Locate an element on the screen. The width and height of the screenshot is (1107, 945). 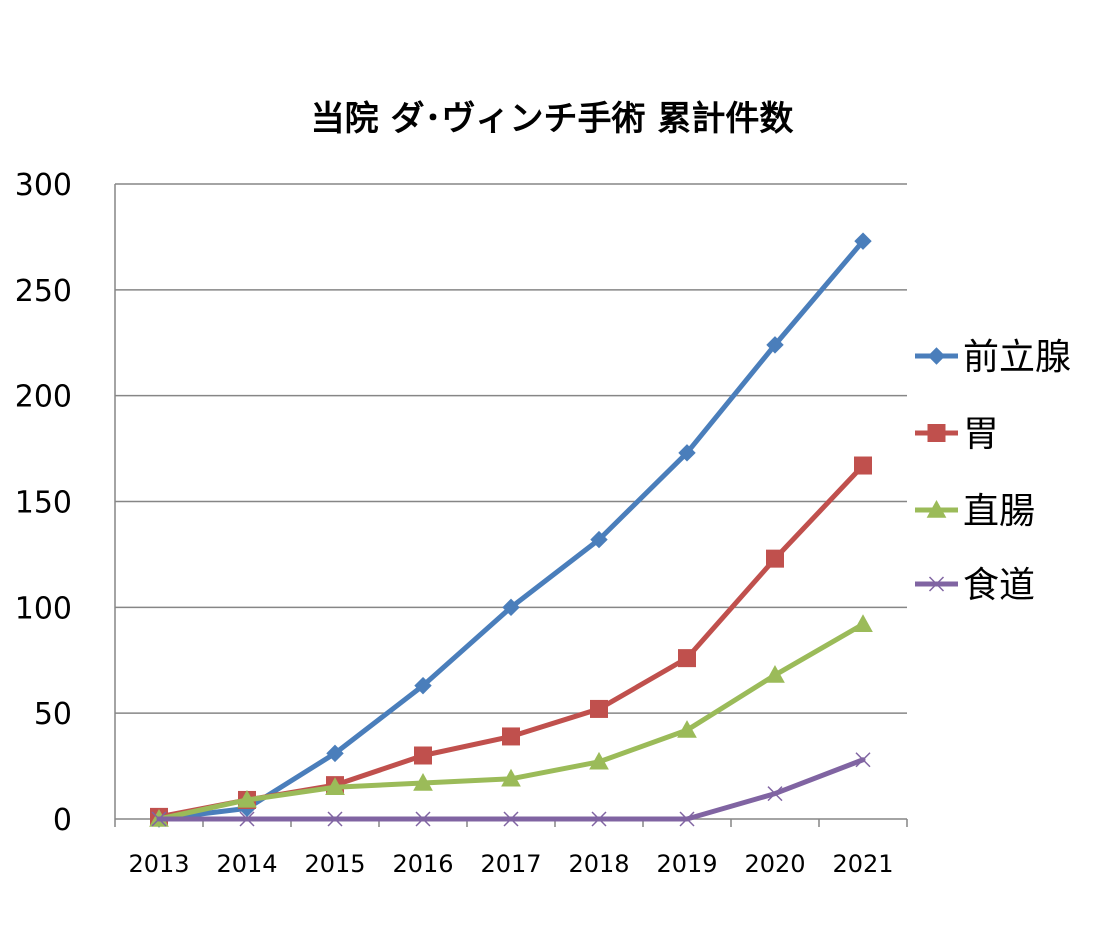
x-tick-label-2014: 2014 is located at coordinates (246, 864).